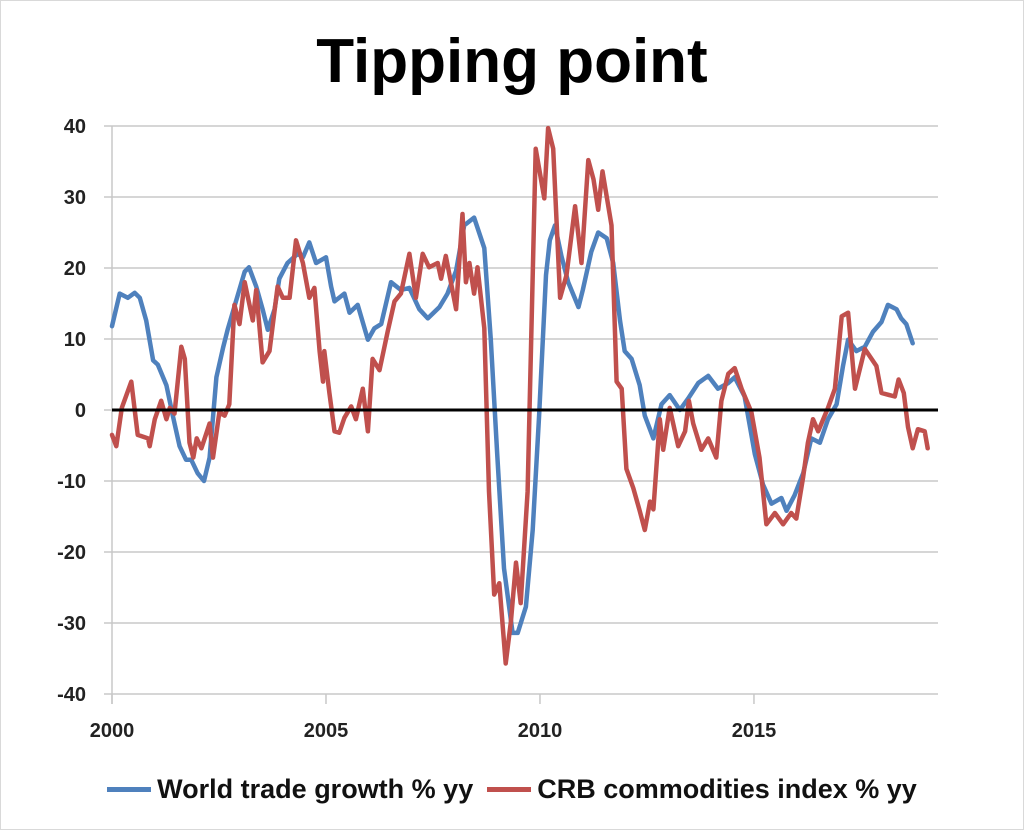  I want to click on y-tick-label: 0, so click(80, 411).